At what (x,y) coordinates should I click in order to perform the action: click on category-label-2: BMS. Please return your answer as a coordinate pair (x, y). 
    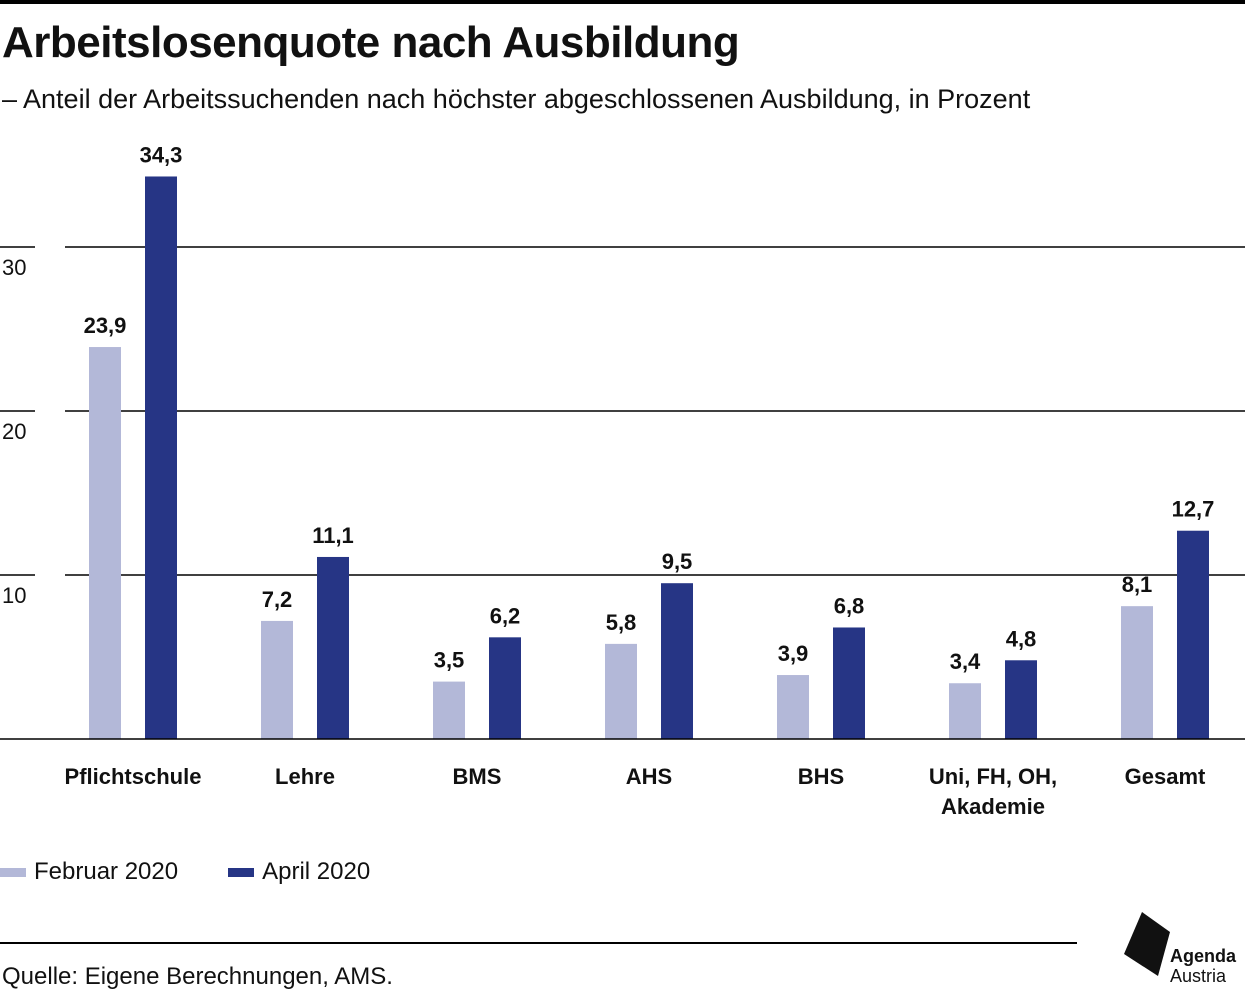
    Looking at the image, I should click on (477, 776).